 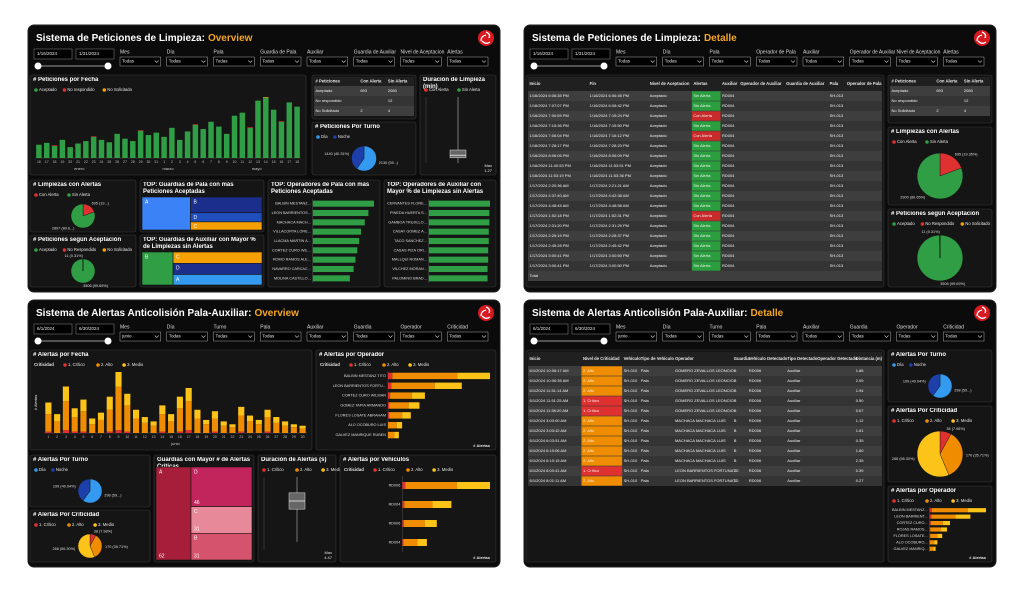 I want to click on panel-title-box: # Alertas por Operador, so click(x=351, y=355).